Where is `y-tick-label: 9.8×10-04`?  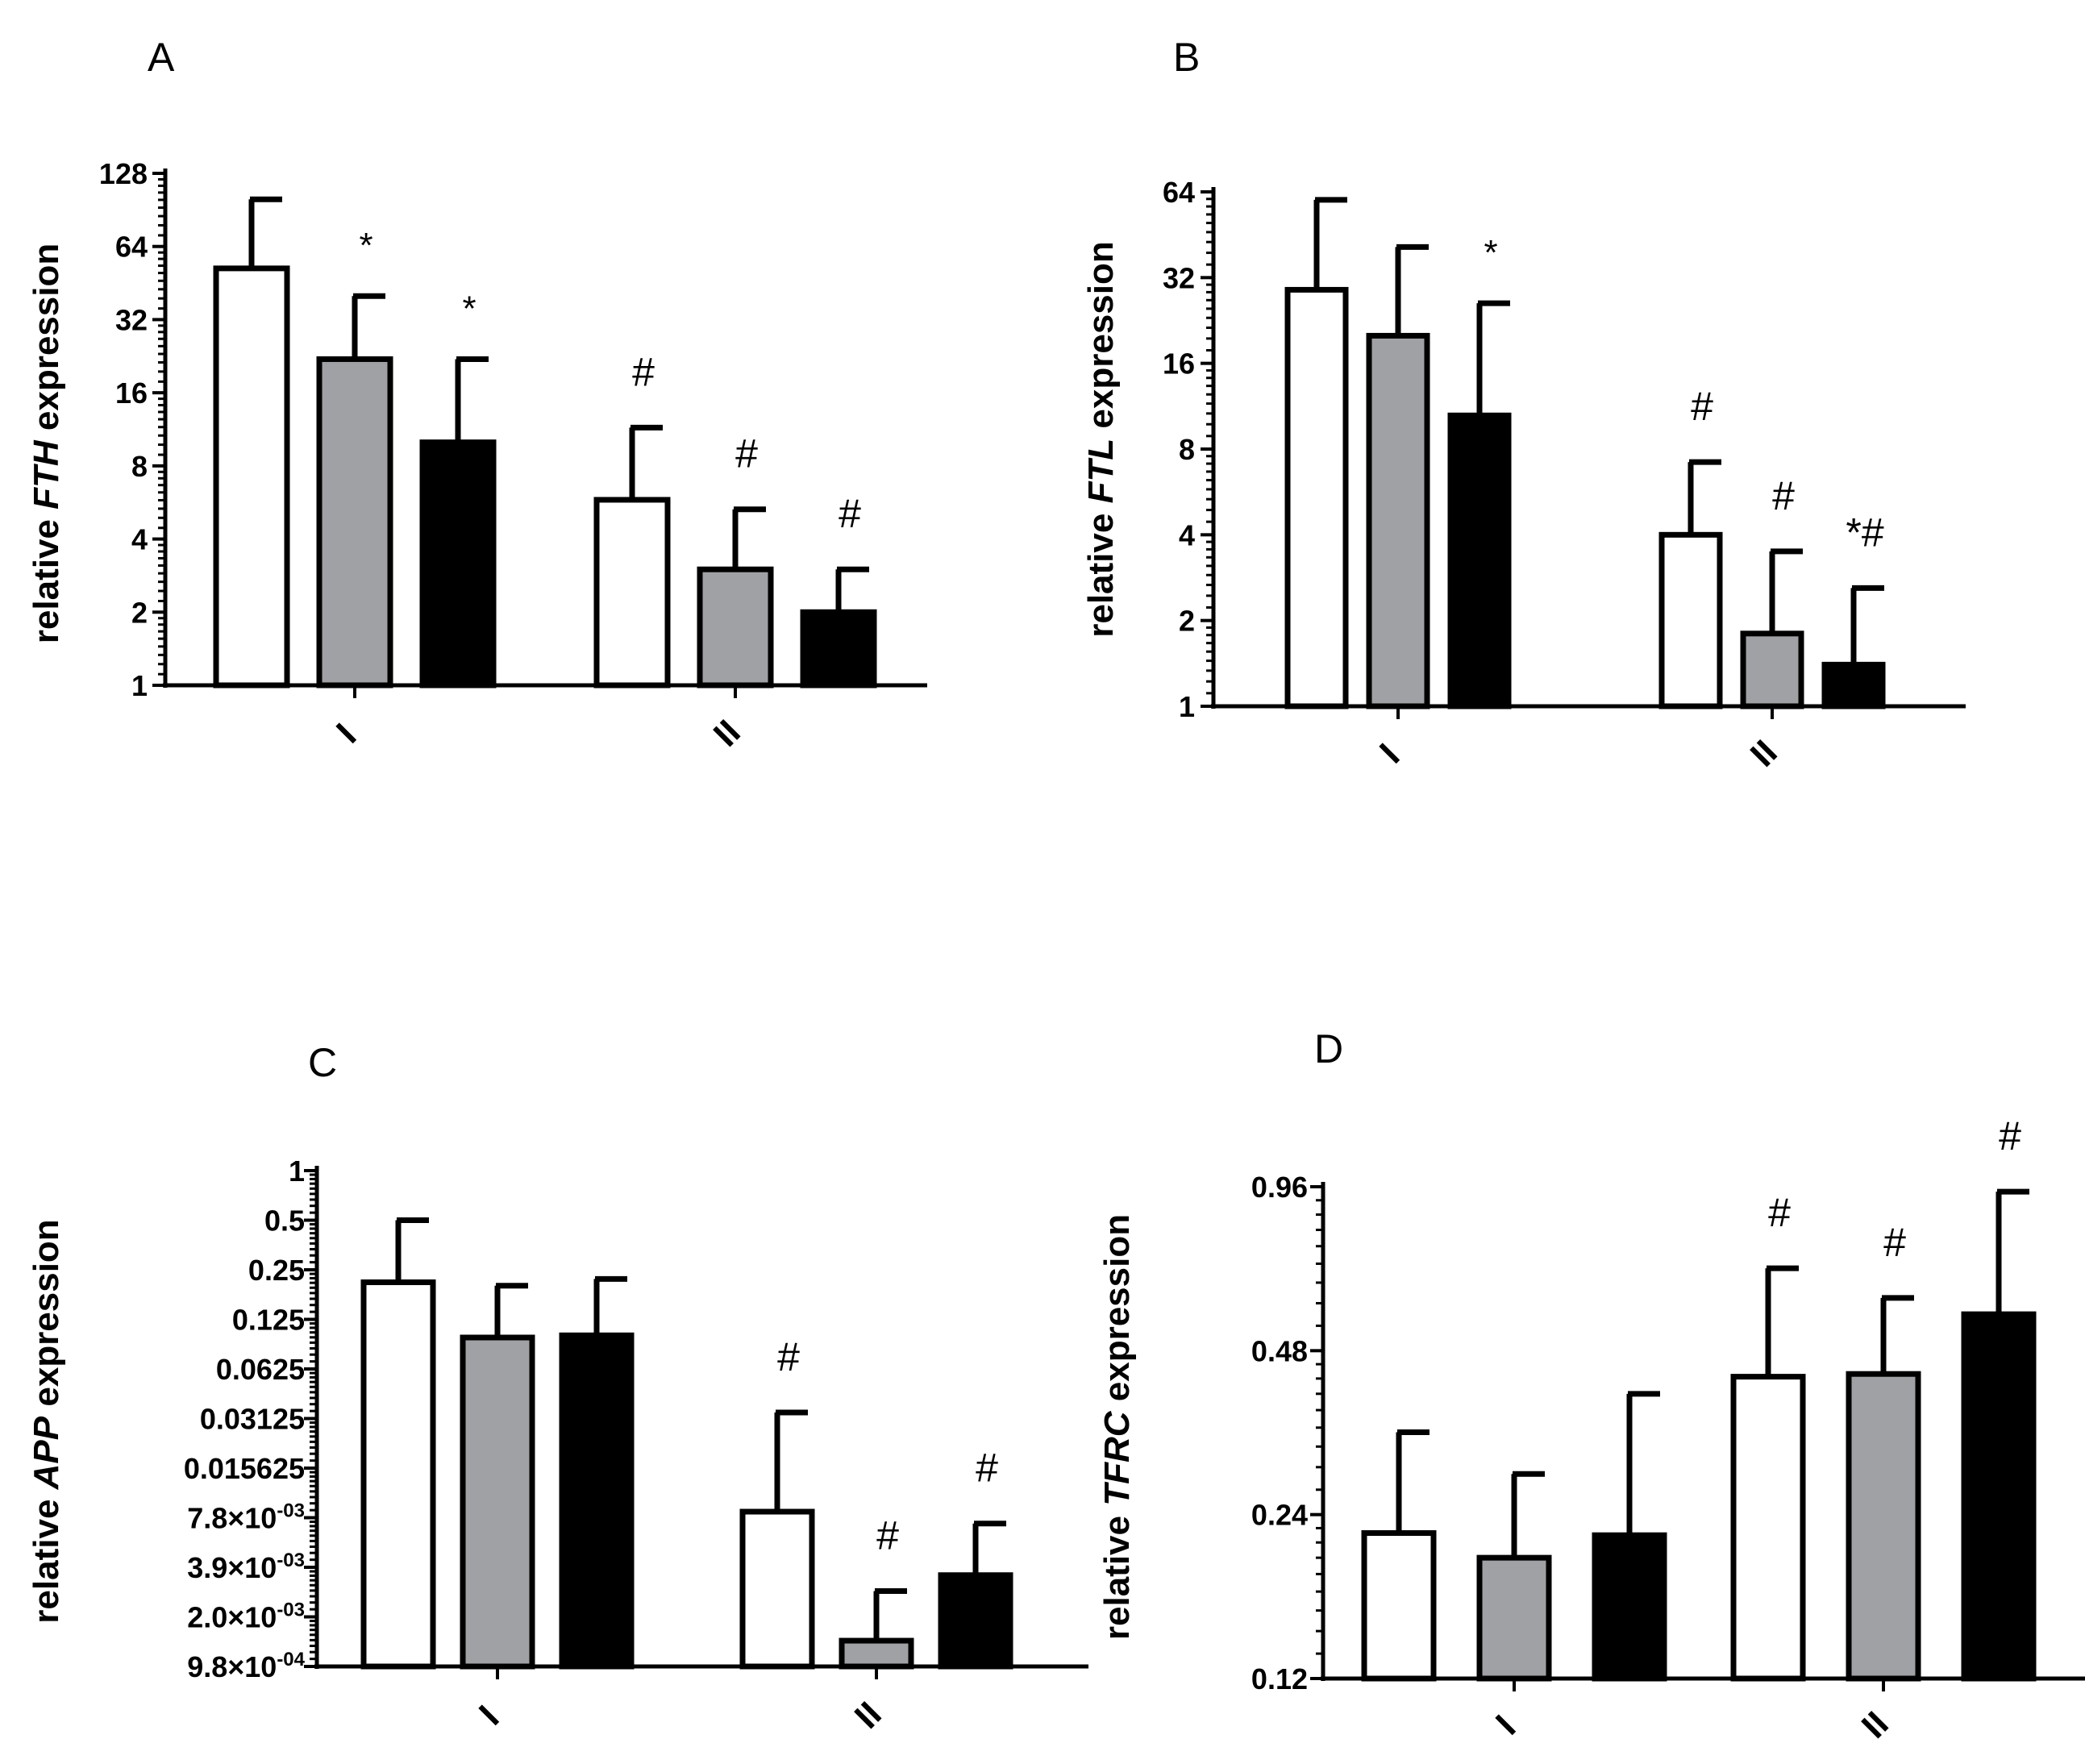 y-tick-label: 9.8×10-04 is located at coordinates (246, 1666).